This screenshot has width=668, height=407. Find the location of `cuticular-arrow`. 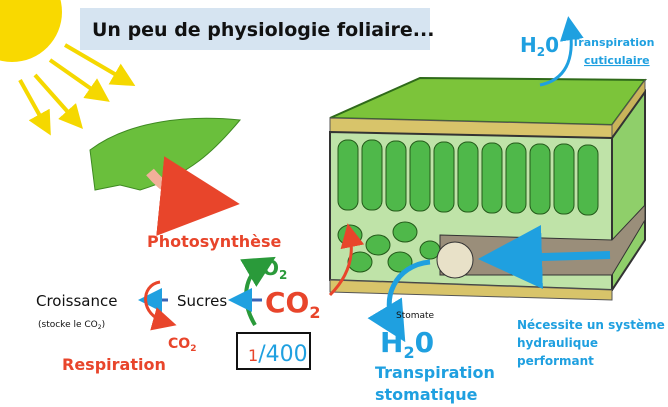

cuticular-arrow is located at coordinates (561, 51).